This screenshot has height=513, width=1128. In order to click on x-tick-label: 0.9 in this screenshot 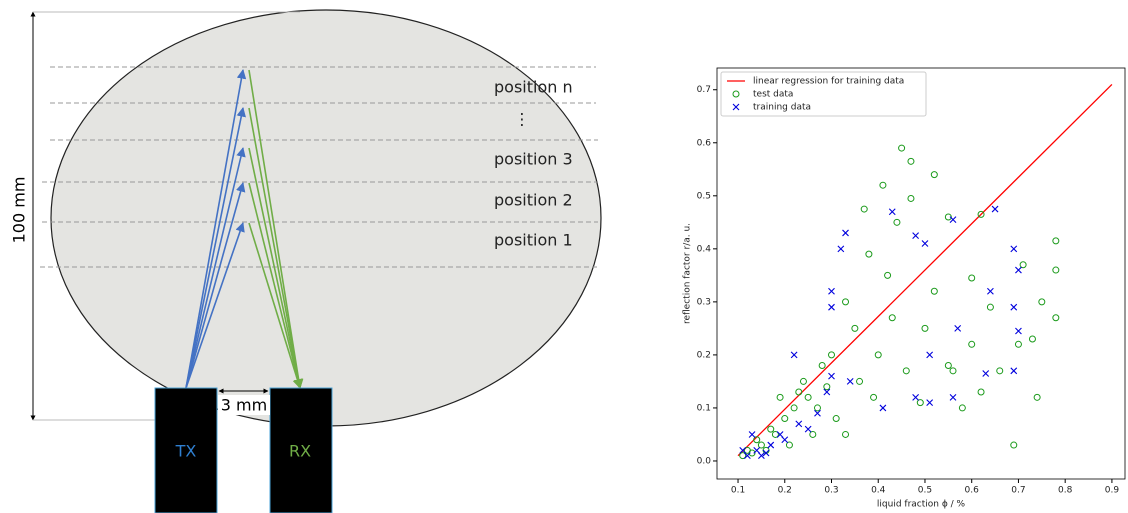, I will do `click(1112, 491)`.